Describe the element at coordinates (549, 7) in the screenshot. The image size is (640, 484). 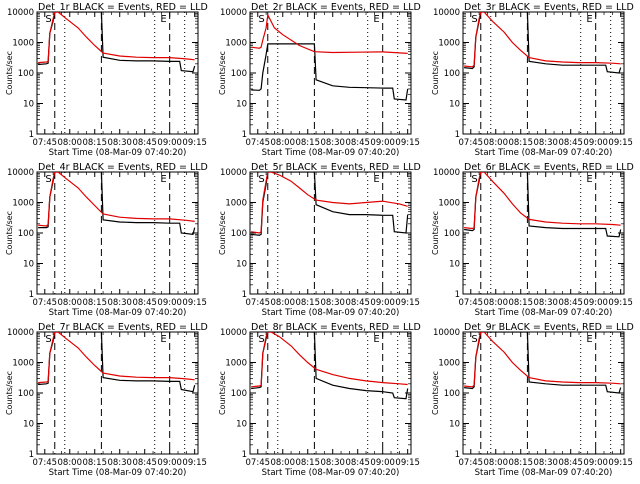
I see `chart-title: Det_3r BLACK = Events, RED = LLD` at that location.